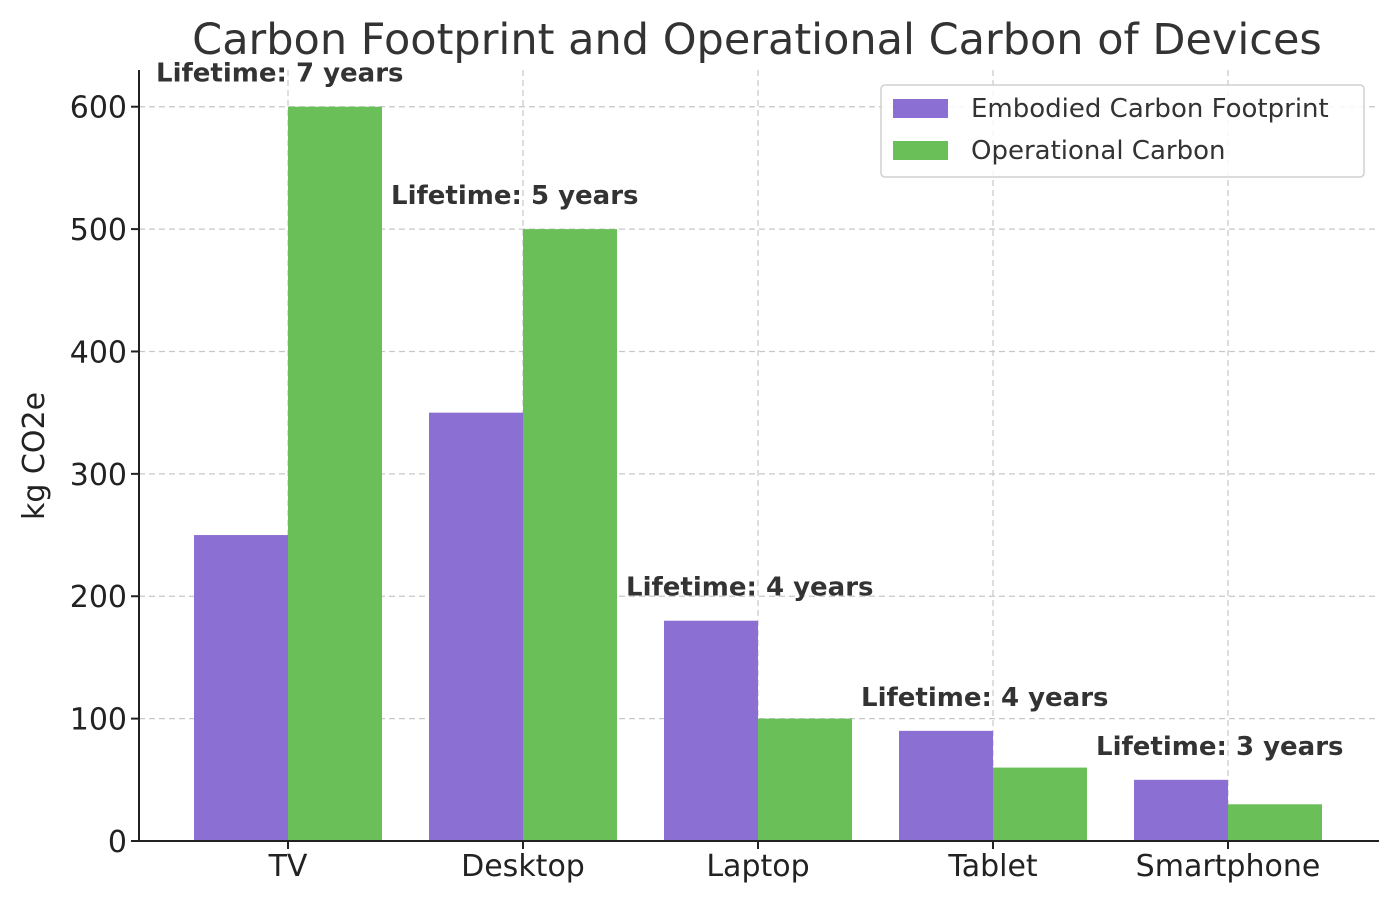 Image resolution: width=1397 pixels, height=903 pixels. I want to click on bar-operational-smartphone, so click(1275, 822).